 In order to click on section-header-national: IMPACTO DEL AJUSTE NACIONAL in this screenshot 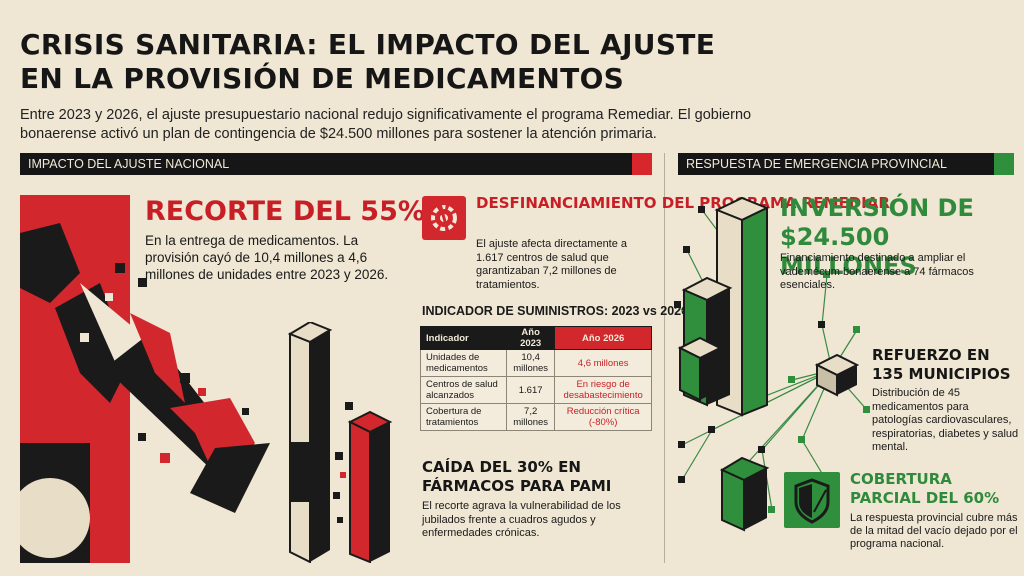, I will do `click(336, 164)`.